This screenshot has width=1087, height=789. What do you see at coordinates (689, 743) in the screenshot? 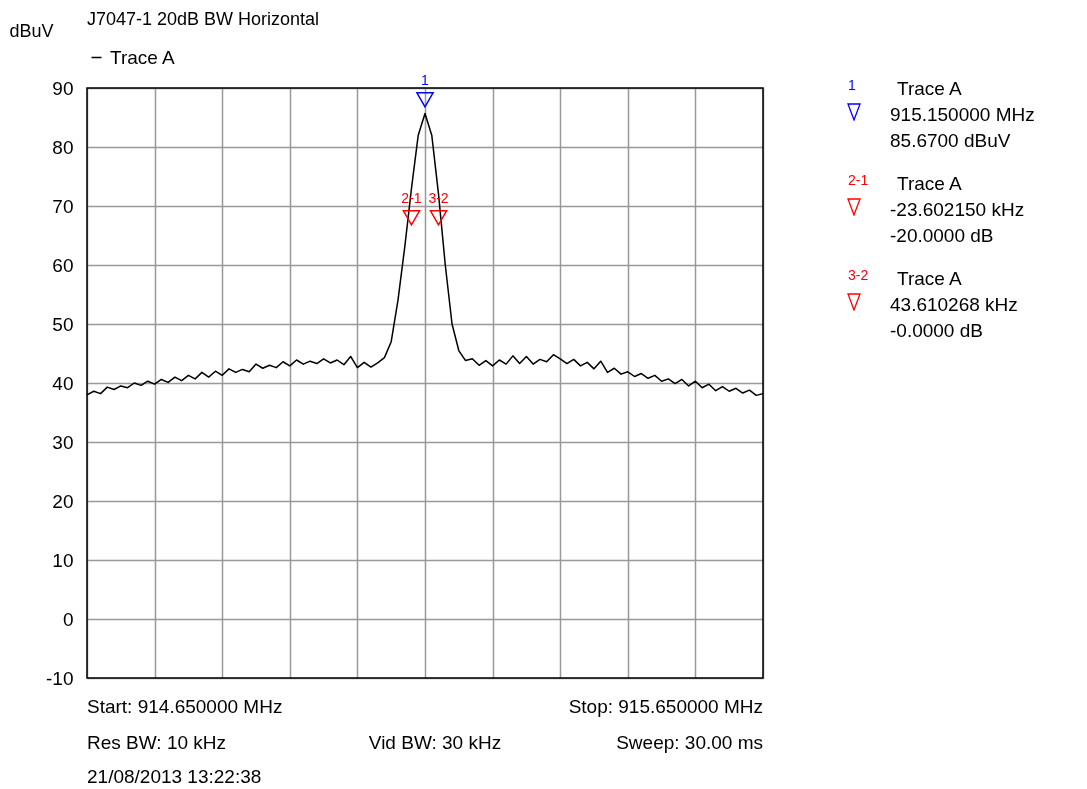
I see `text: Sweep: 30.00 ms` at bounding box center [689, 743].